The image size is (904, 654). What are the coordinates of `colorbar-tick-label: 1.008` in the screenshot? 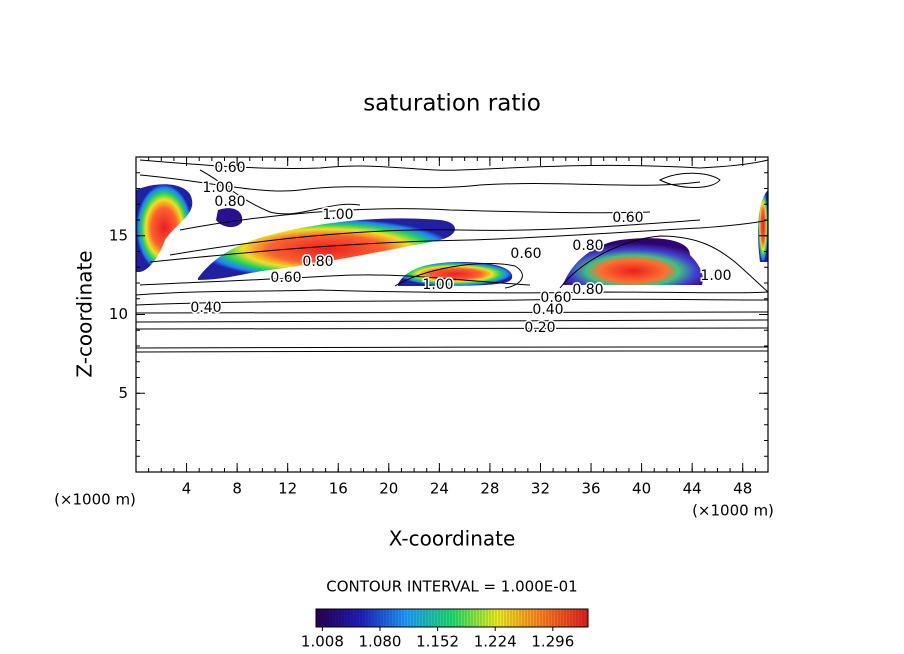 It's located at (322, 642).